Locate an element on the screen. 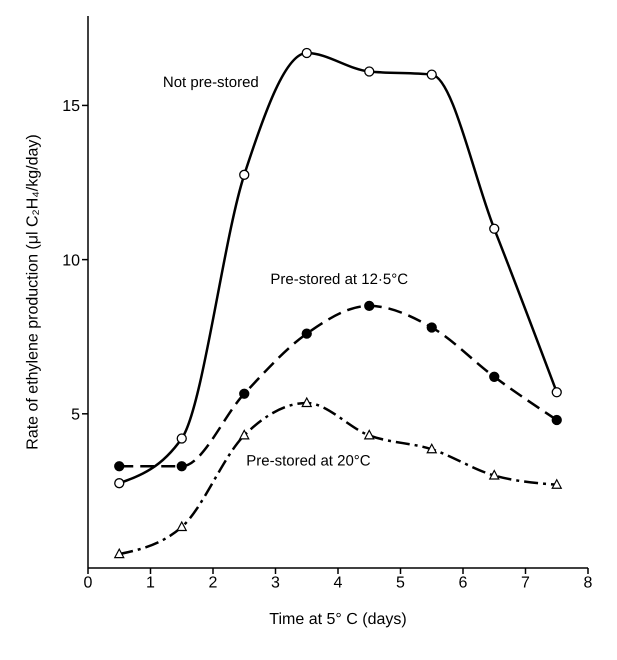 The image size is (617, 660). y-tick-label: 15 is located at coordinates (71, 107).